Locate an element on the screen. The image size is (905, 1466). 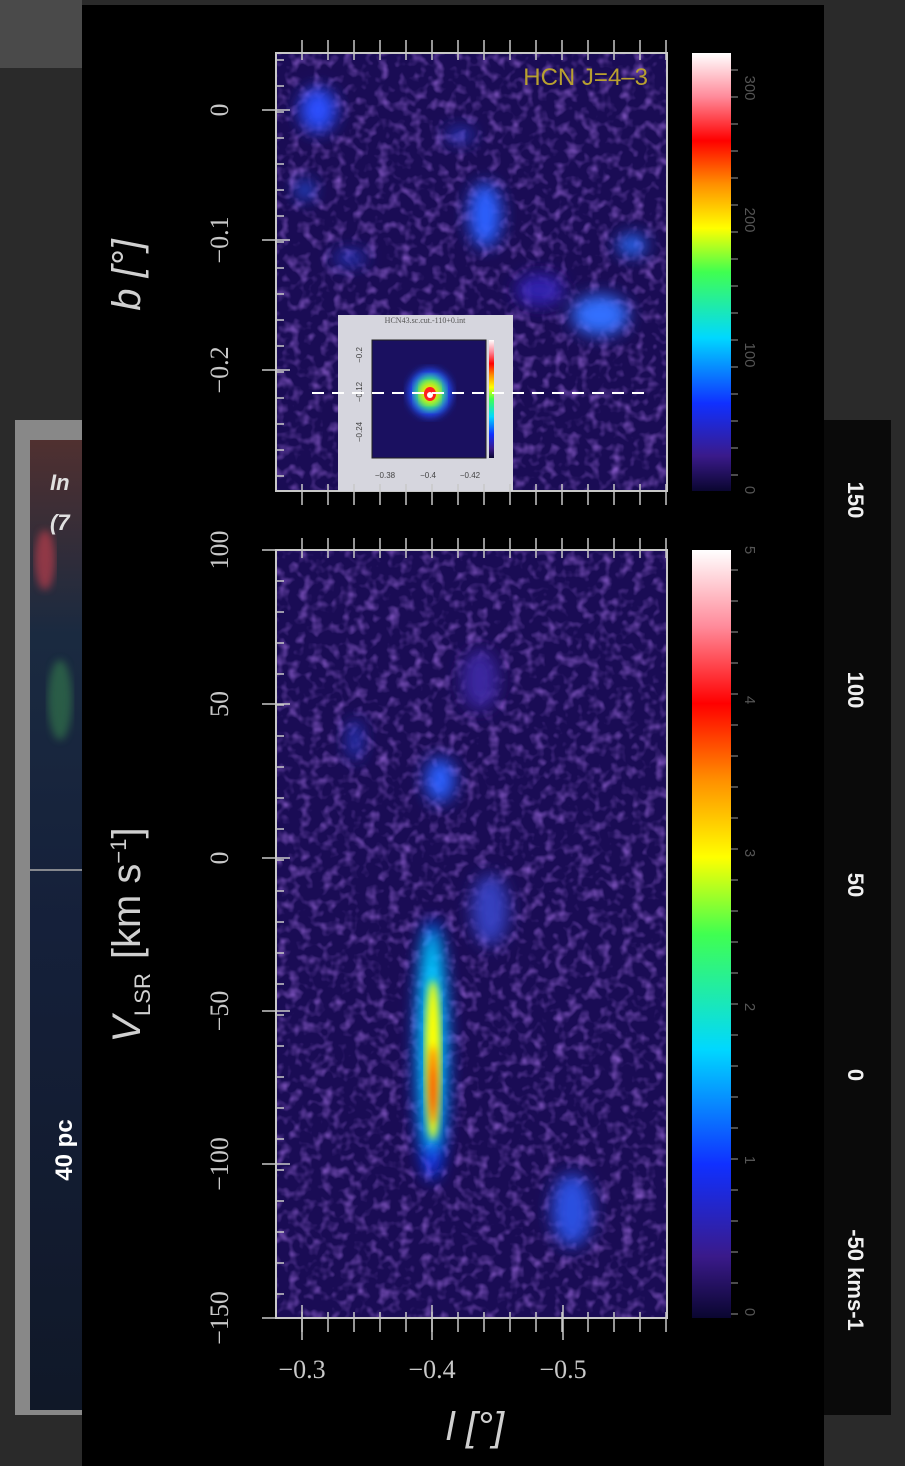
pv-core is located at coordinates (433, 1060).